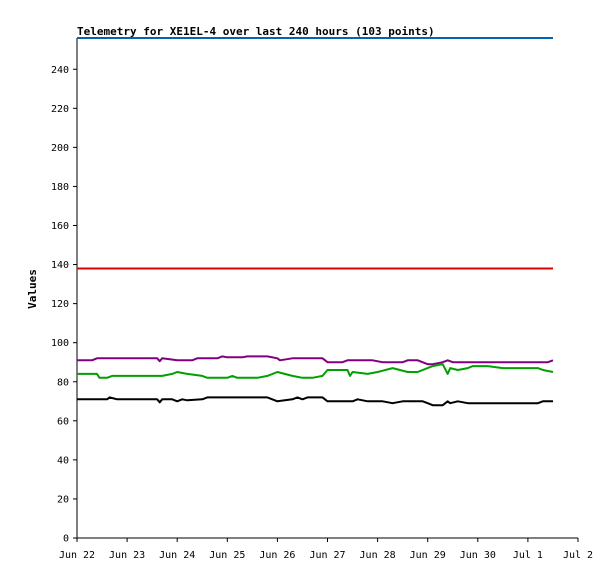 The image size is (615, 579). Describe the element at coordinates (428, 555) in the screenshot. I see `x-tick-label: Jun 29` at that location.